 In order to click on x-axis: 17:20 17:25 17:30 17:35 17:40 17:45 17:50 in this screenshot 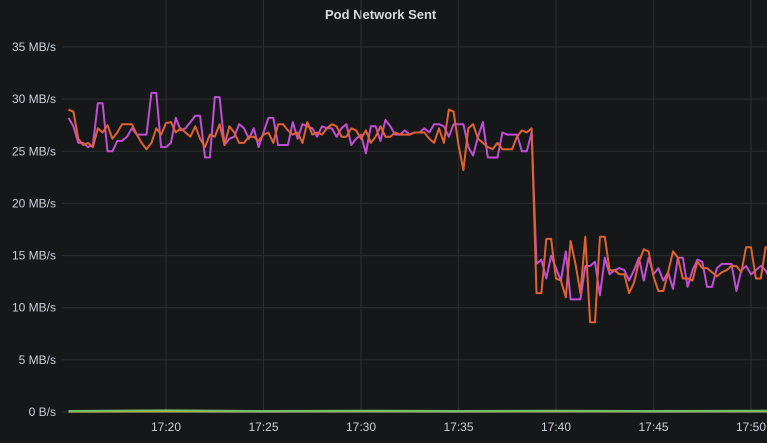, I will do `click(458, 427)`.